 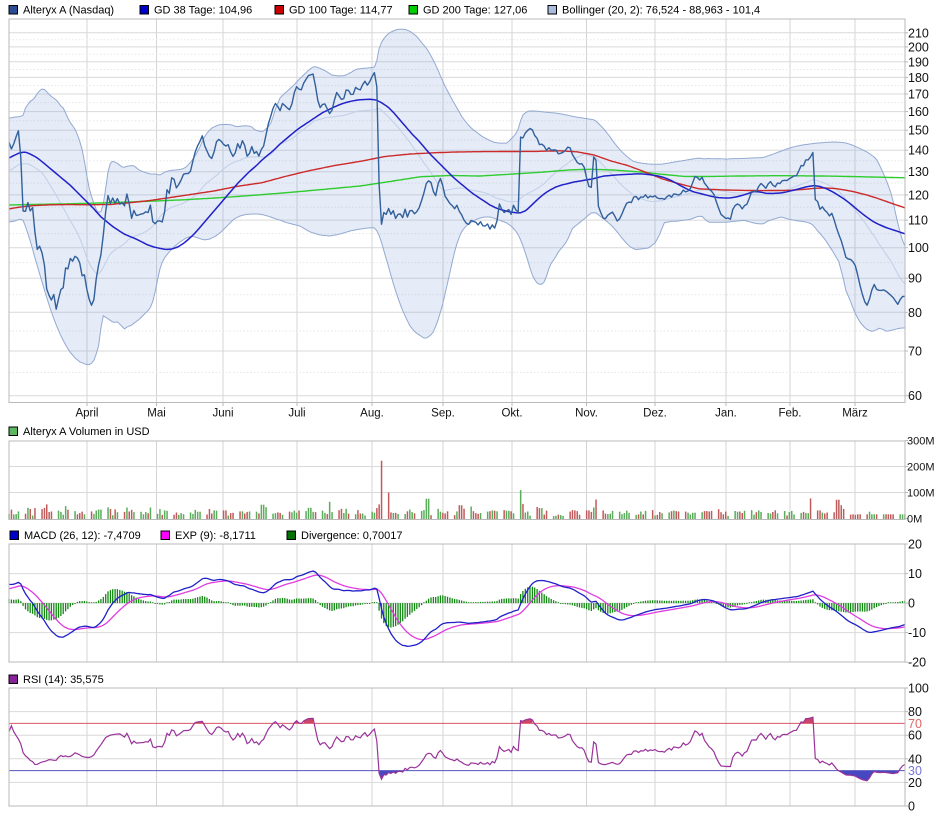 What do you see at coordinates (914, 520) in the screenshot?
I see `svg-text: 0M` at bounding box center [914, 520].